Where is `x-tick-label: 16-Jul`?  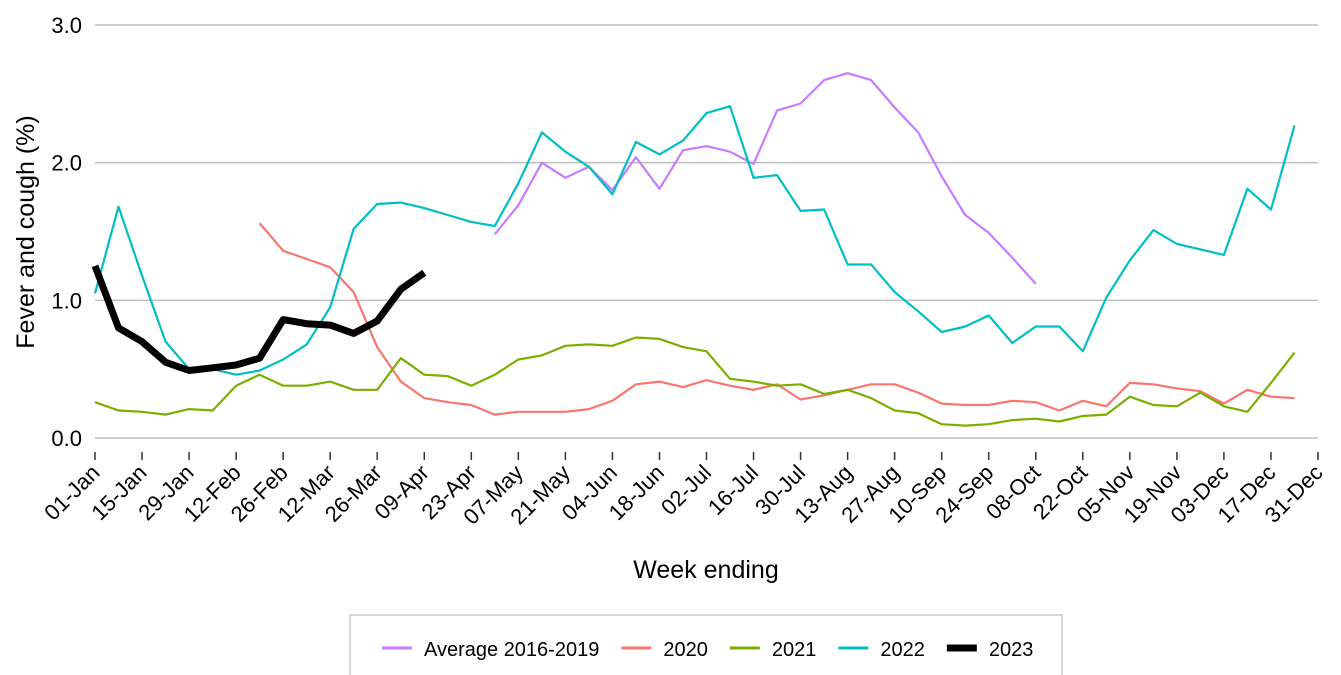
x-tick-label: 16-Jul is located at coordinates (733, 490).